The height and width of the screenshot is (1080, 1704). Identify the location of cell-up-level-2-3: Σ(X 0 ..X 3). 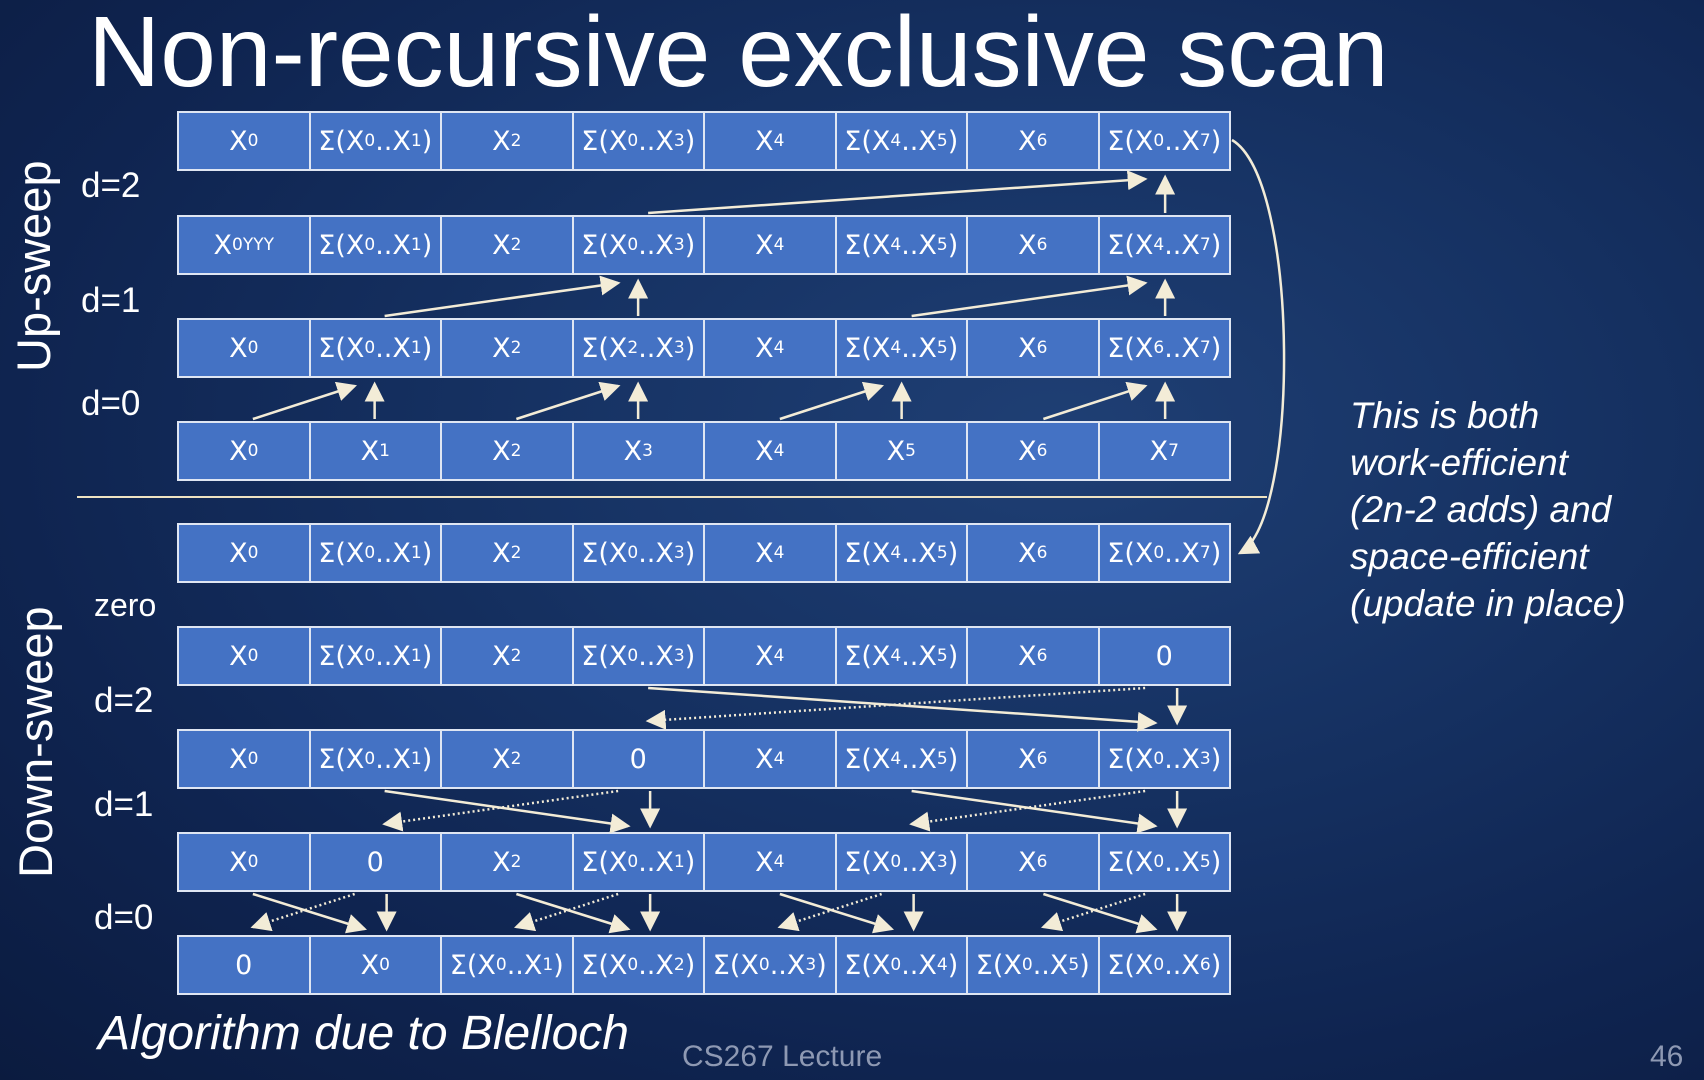
(638, 245).